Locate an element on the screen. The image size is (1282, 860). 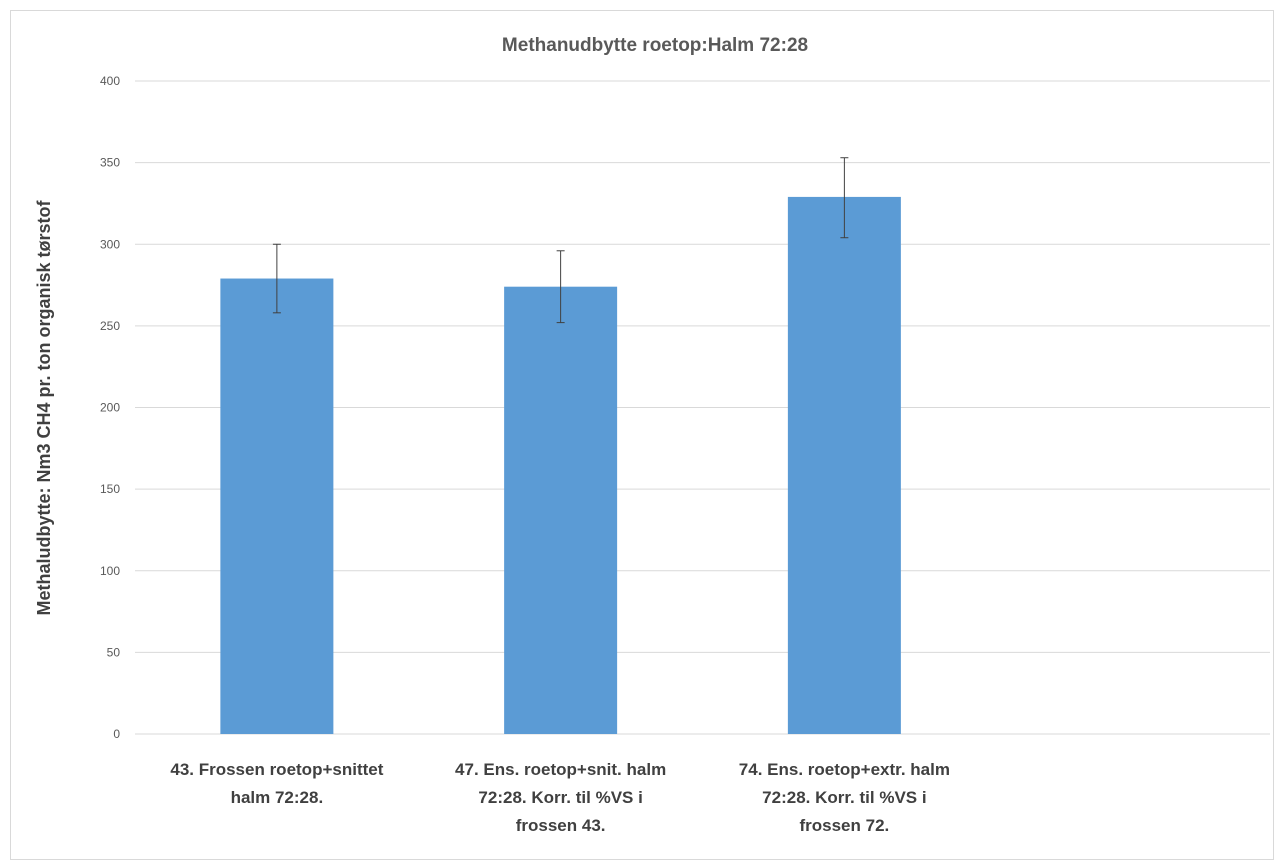
error-bars is located at coordinates (560, 240).